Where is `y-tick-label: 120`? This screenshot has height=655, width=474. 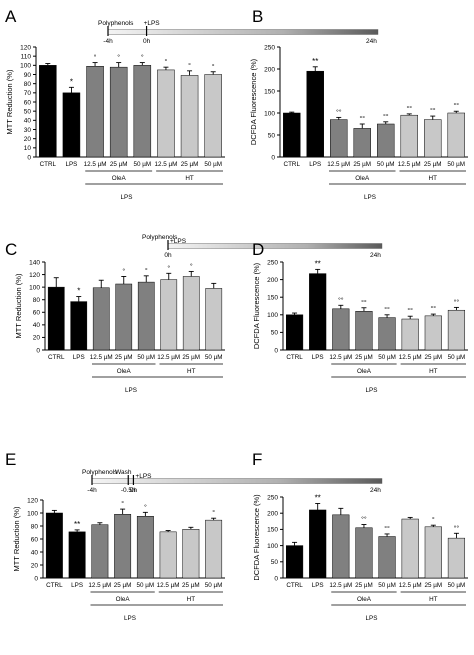 y-tick-label: 120 is located at coordinates (34, 275).